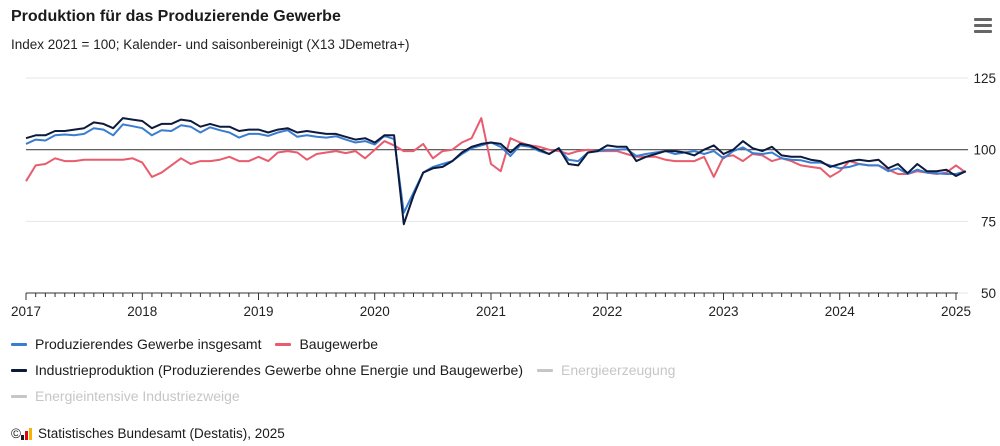 This screenshot has width=1000, height=446. What do you see at coordinates (607, 311) in the screenshot?
I see `x-tick-label: 2022` at bounding box center [607, 311].